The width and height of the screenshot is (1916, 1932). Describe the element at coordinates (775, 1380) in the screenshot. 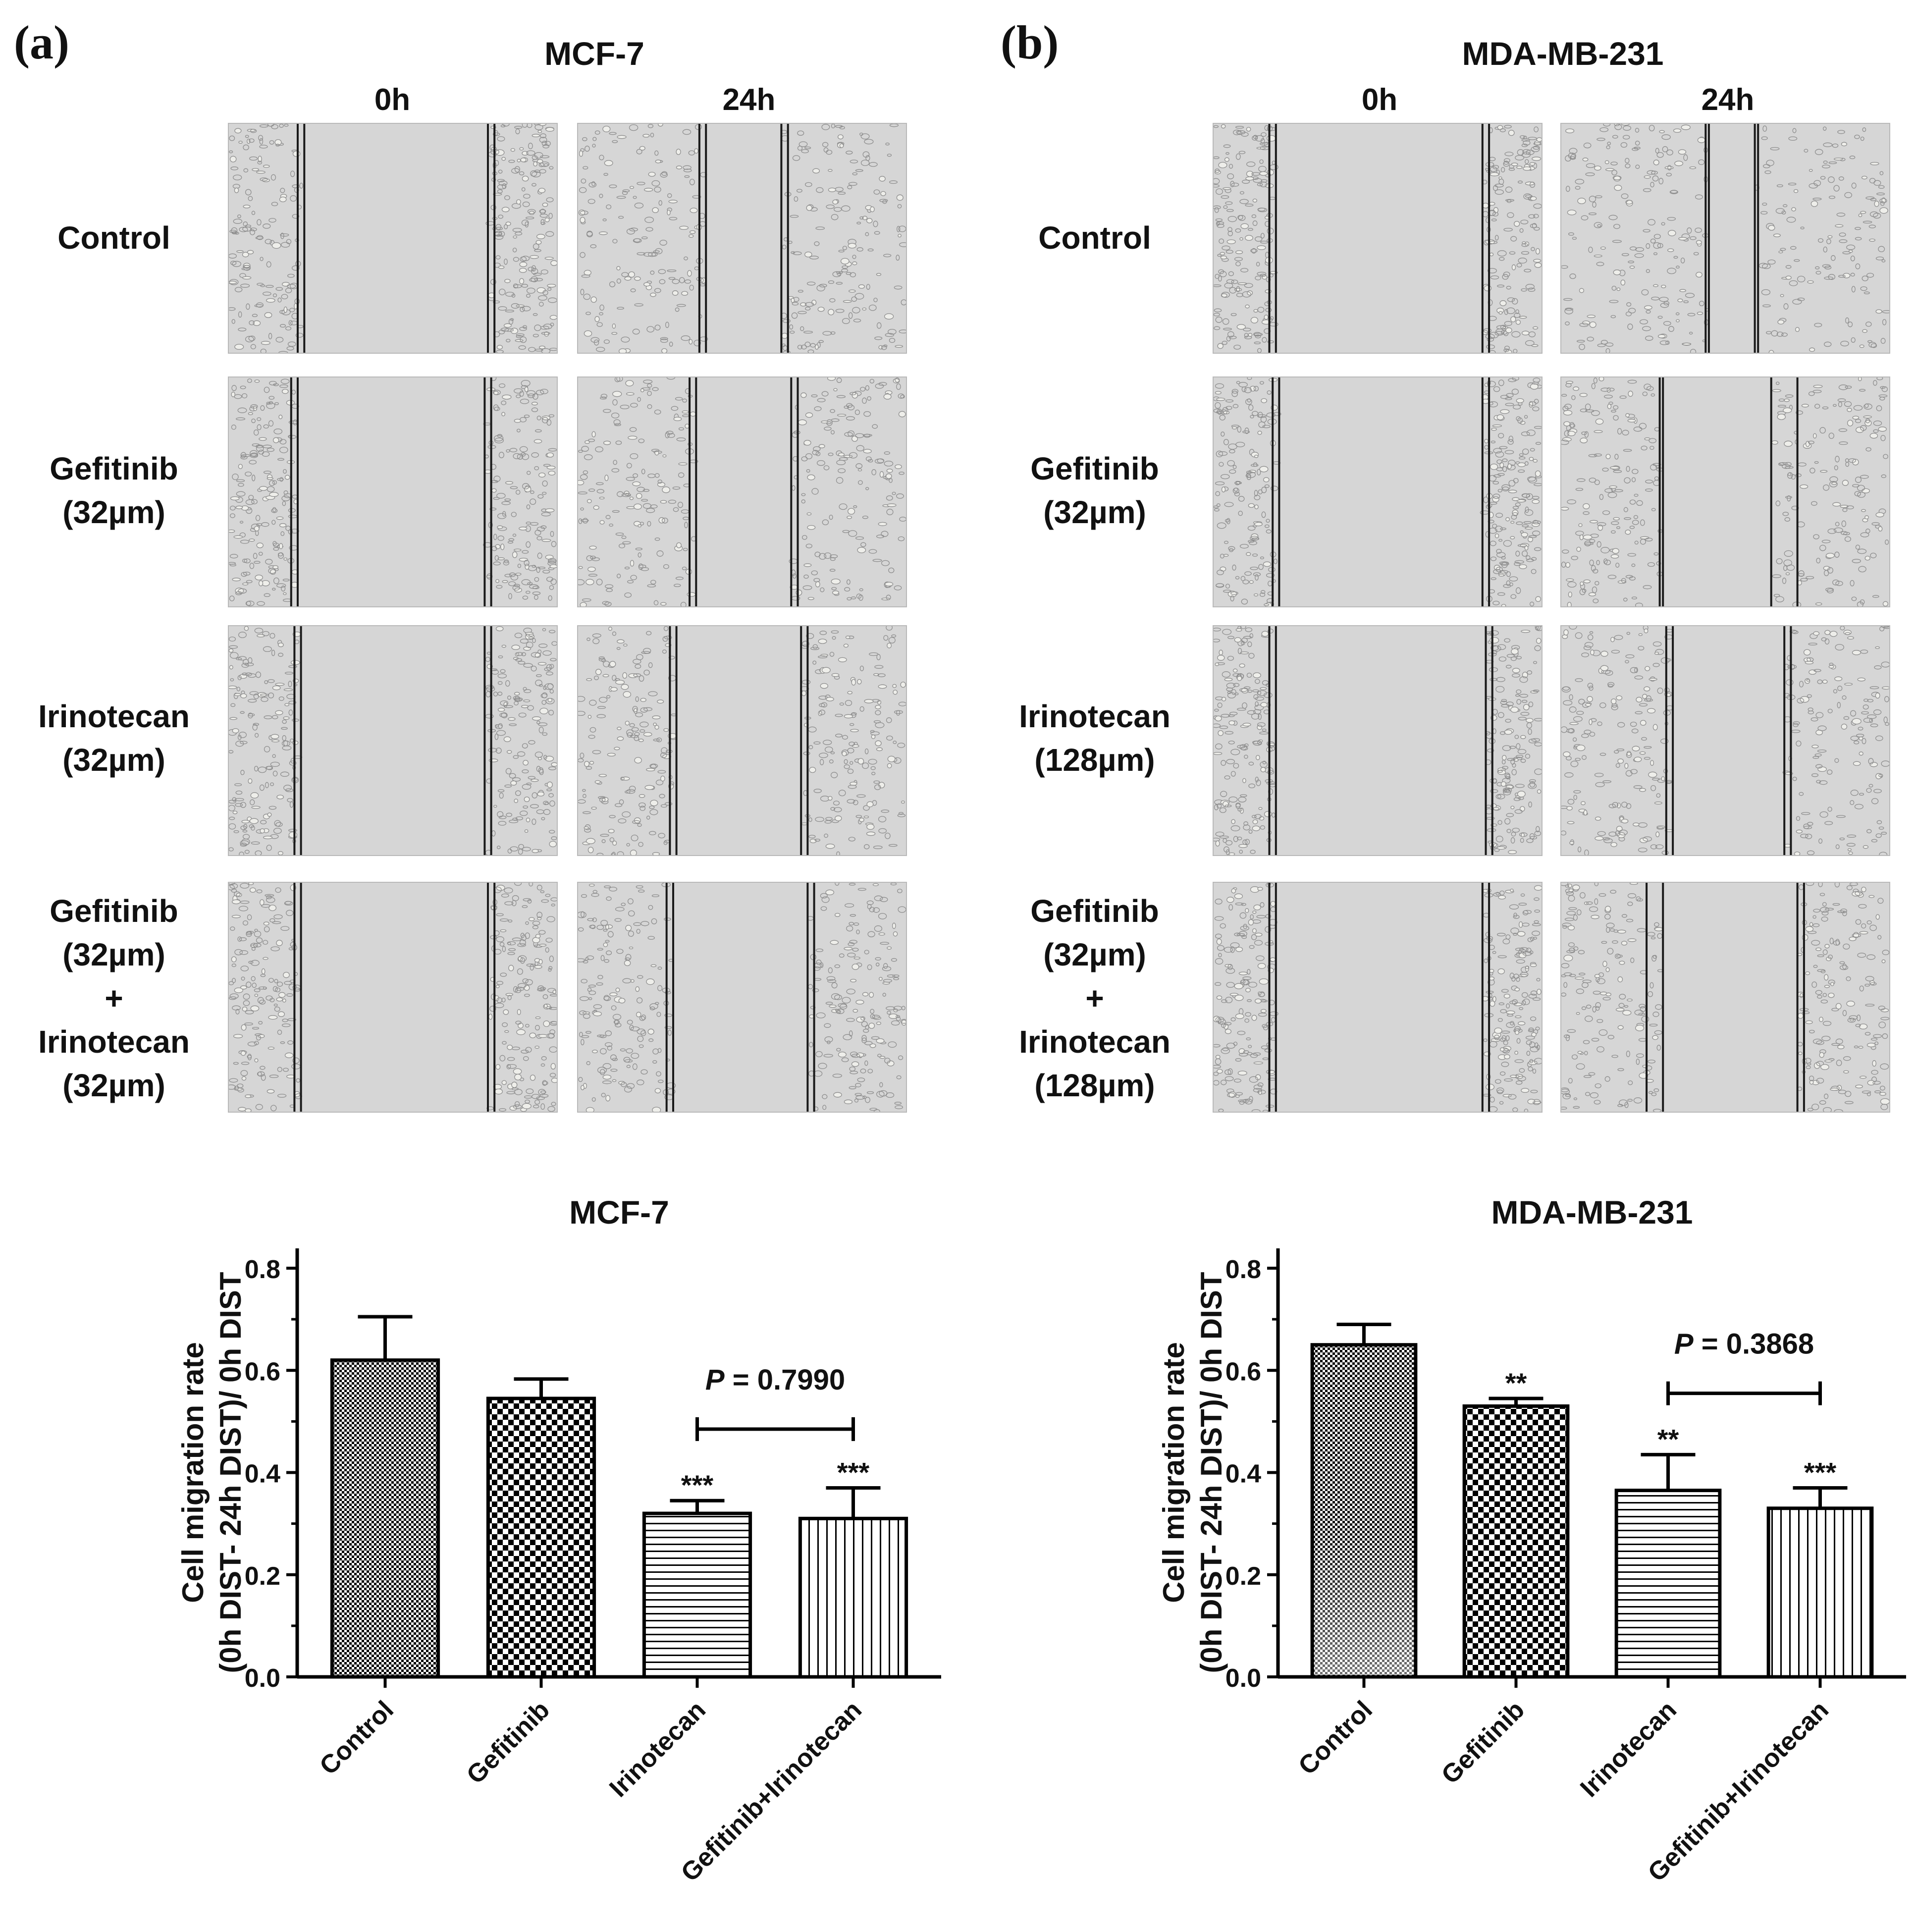

I see `p-value-label: P = 0.7990` at that location.